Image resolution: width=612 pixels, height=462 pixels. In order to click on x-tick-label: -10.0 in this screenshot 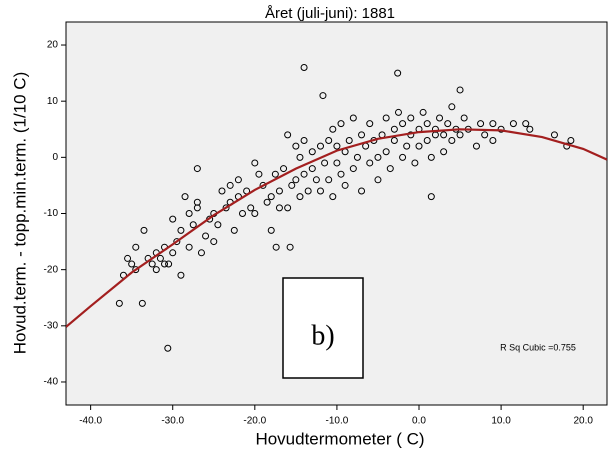, I will do `click(337, 421)`.